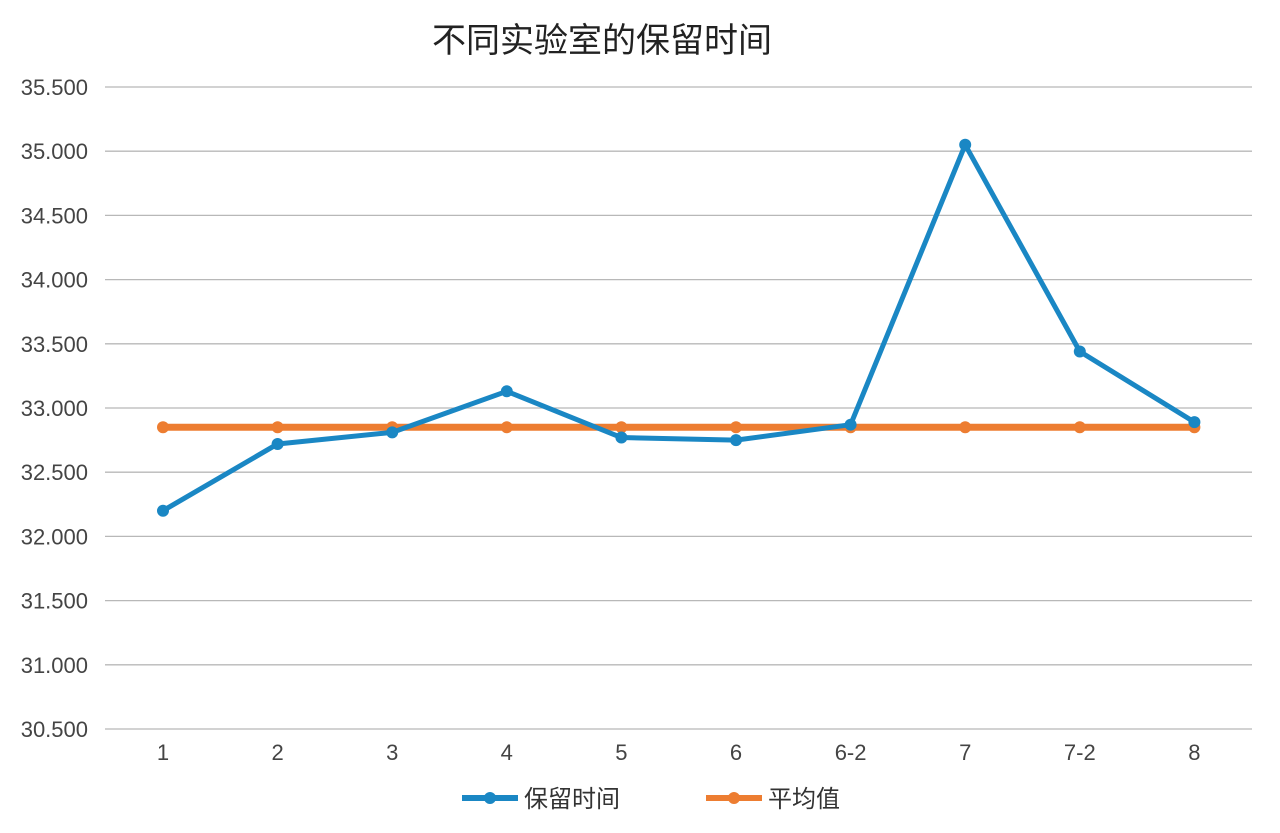 The height and width of the screenshot is (833, 1280). Describe the element at coordinates (1080, 752) in the screenshot. I see `x-tick-label: 7-2` at that location.